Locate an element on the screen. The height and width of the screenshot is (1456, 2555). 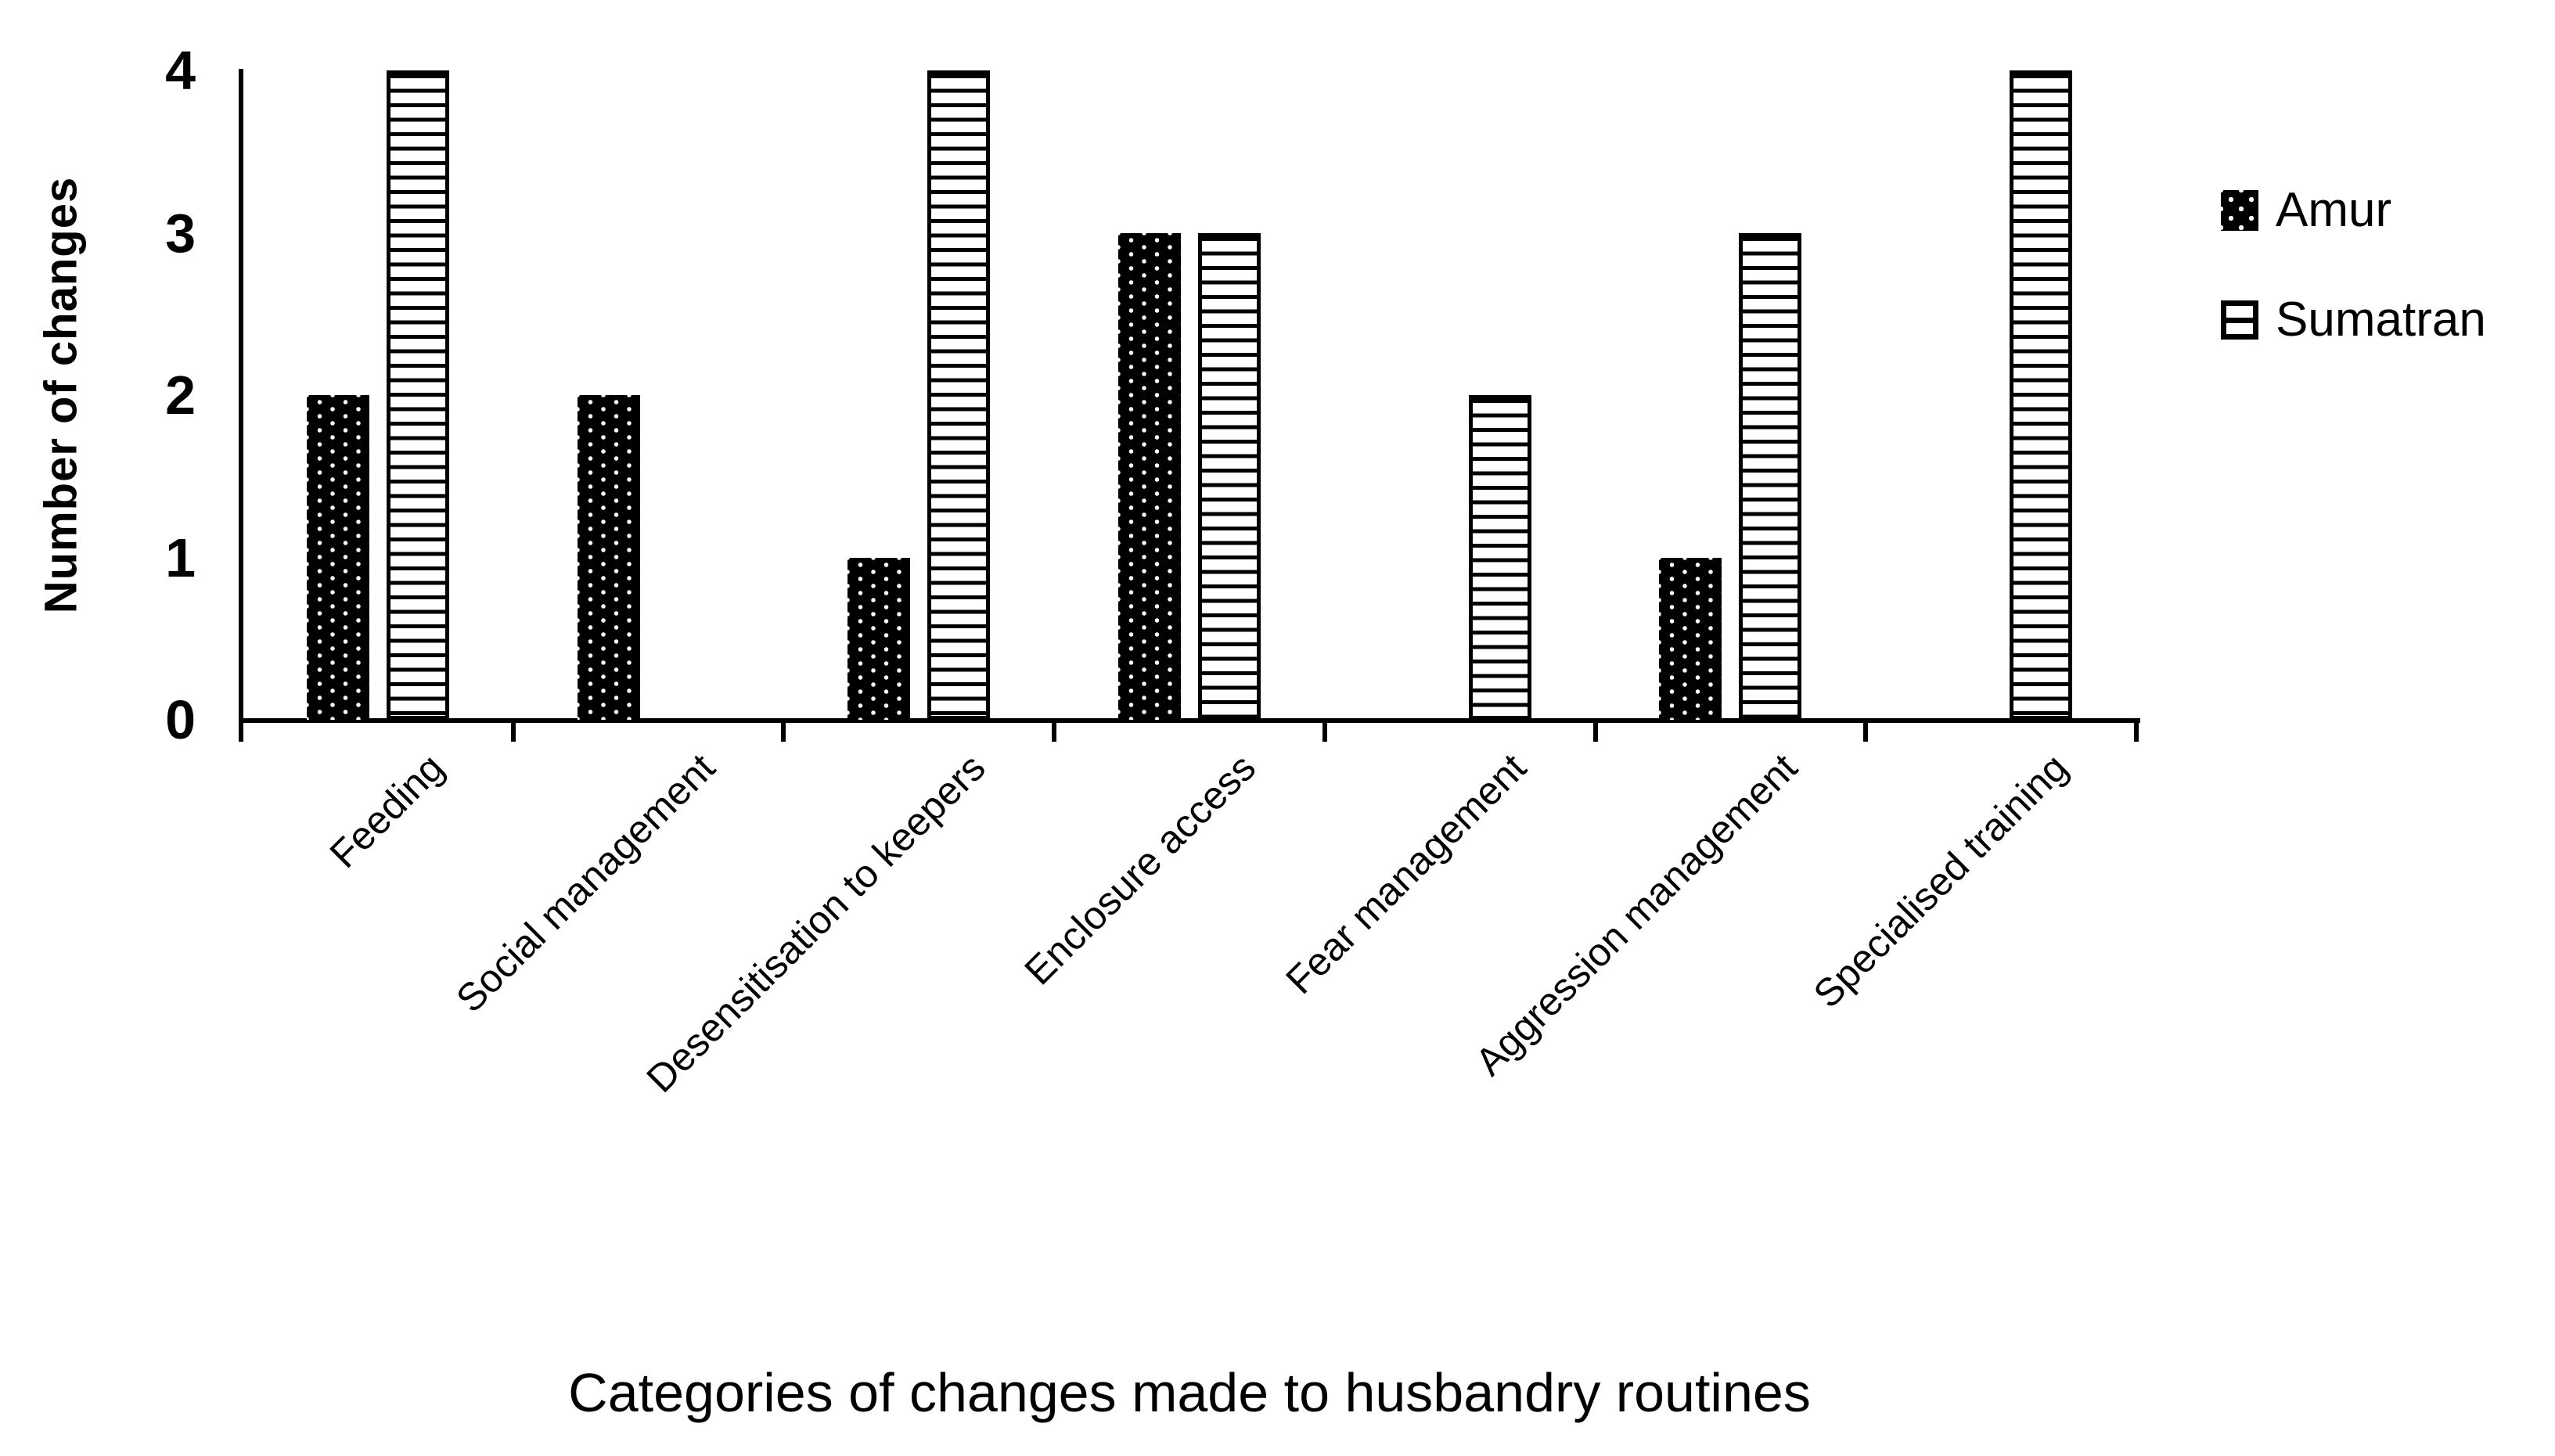
legend-item-amur: Amur is located at coordinates (2354, 210).